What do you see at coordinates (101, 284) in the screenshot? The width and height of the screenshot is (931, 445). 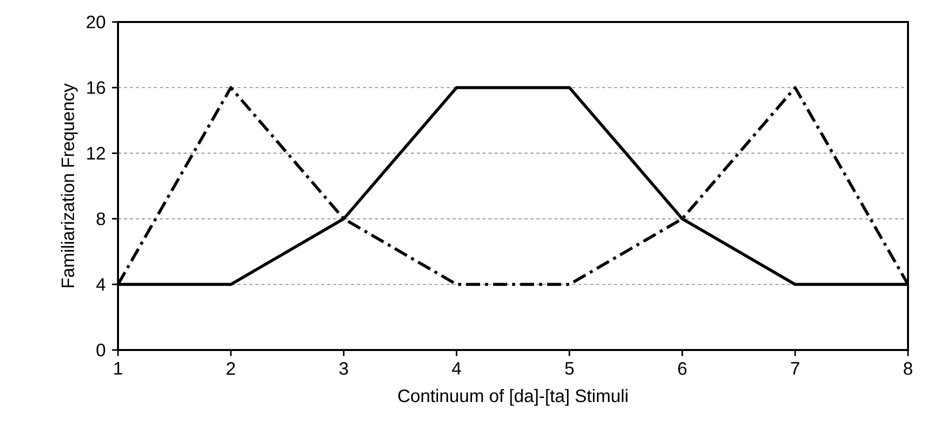 I see `y-tick-label: 4` at bounding box center [101, 284].